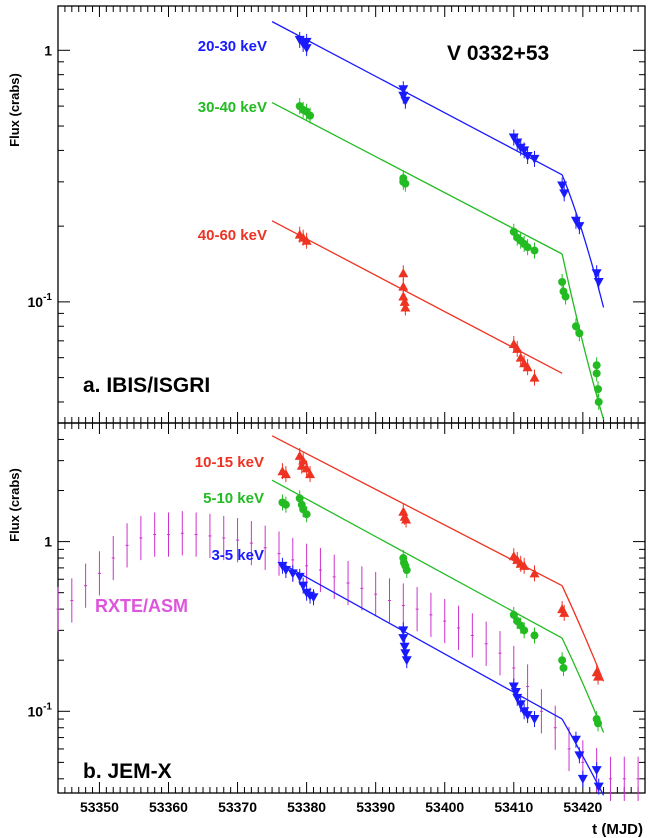 This screenshot has width=651, height=838. I want to click on panel-b-ytick-1: 1, so click(48, 542).